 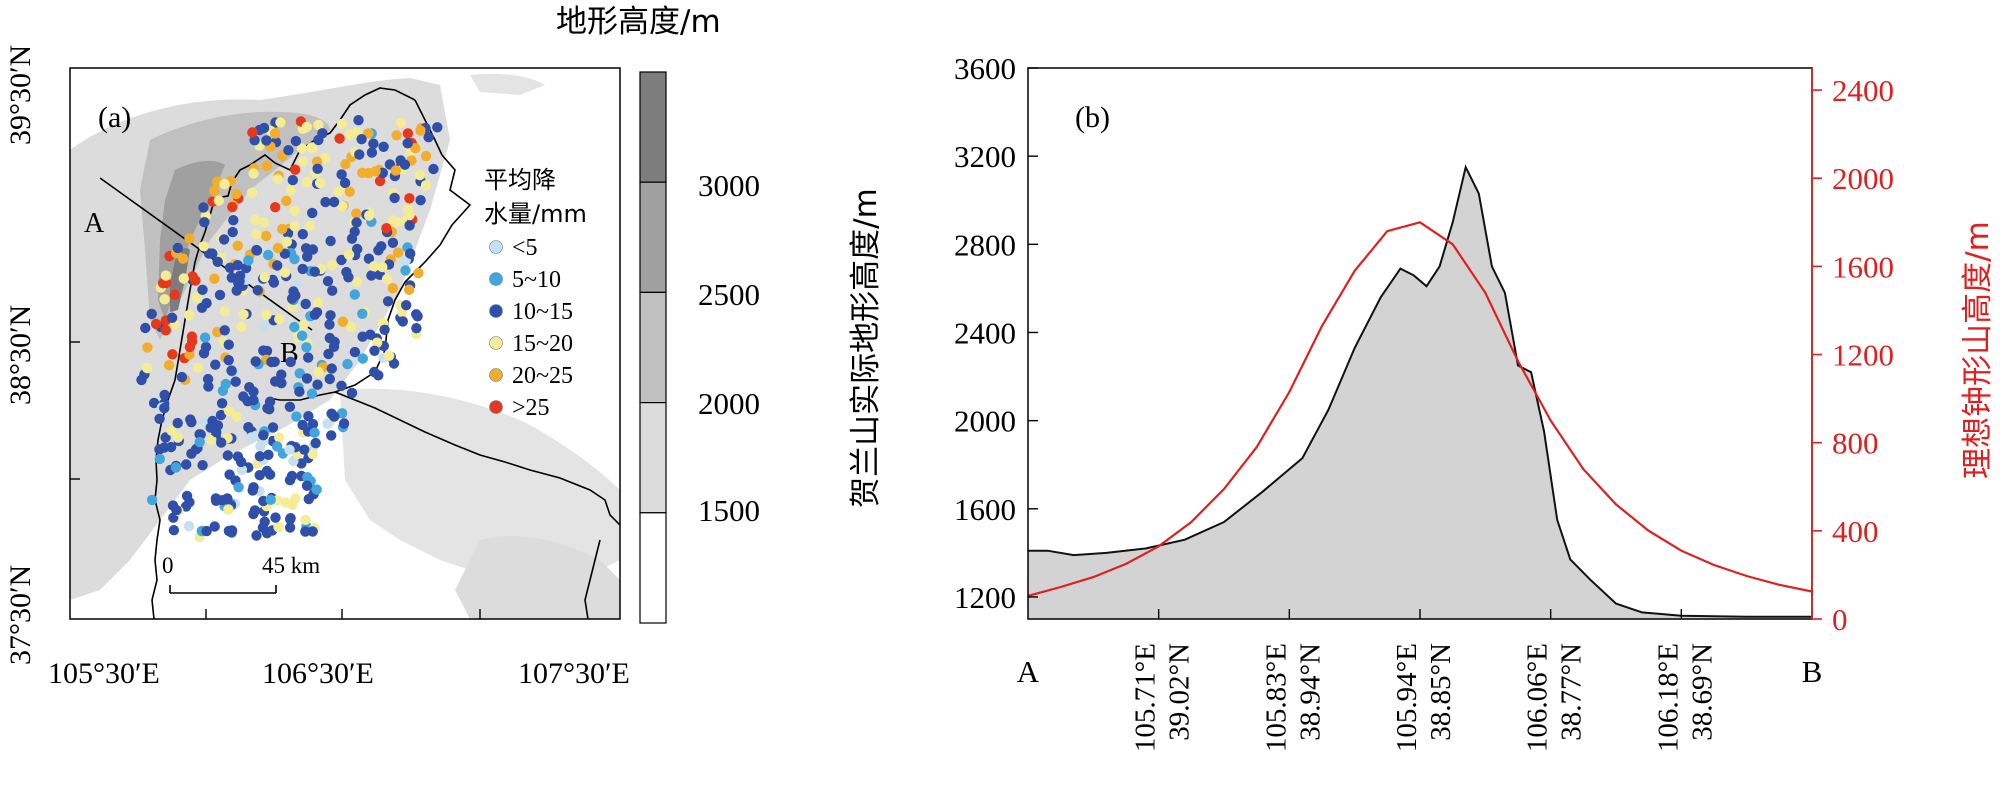 I want to click on x-endpoint-label: A, so click(x=1028, y=671).